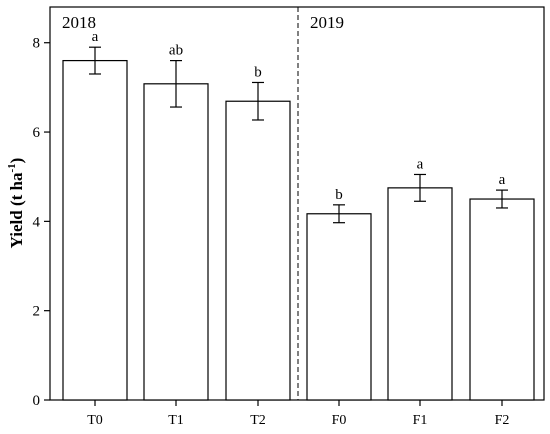 Image resolution: width=550 pixels, height=434 pixels. What do you see at coordinates (176, 242) in the screenshot?
I see `bar-t1` at bounding box center [176, 242].